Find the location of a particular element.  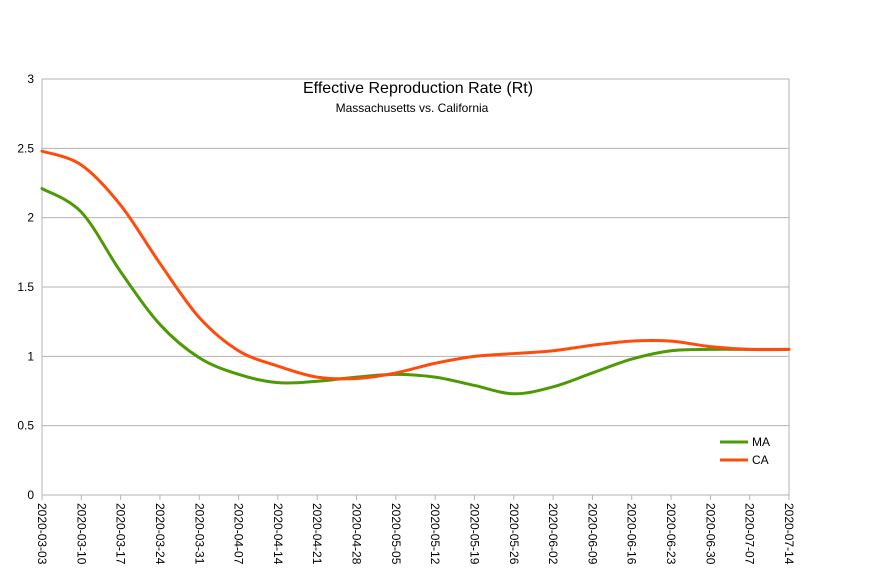

x-tick-label: 2020-04-07 is located at coordinates (239, 534).